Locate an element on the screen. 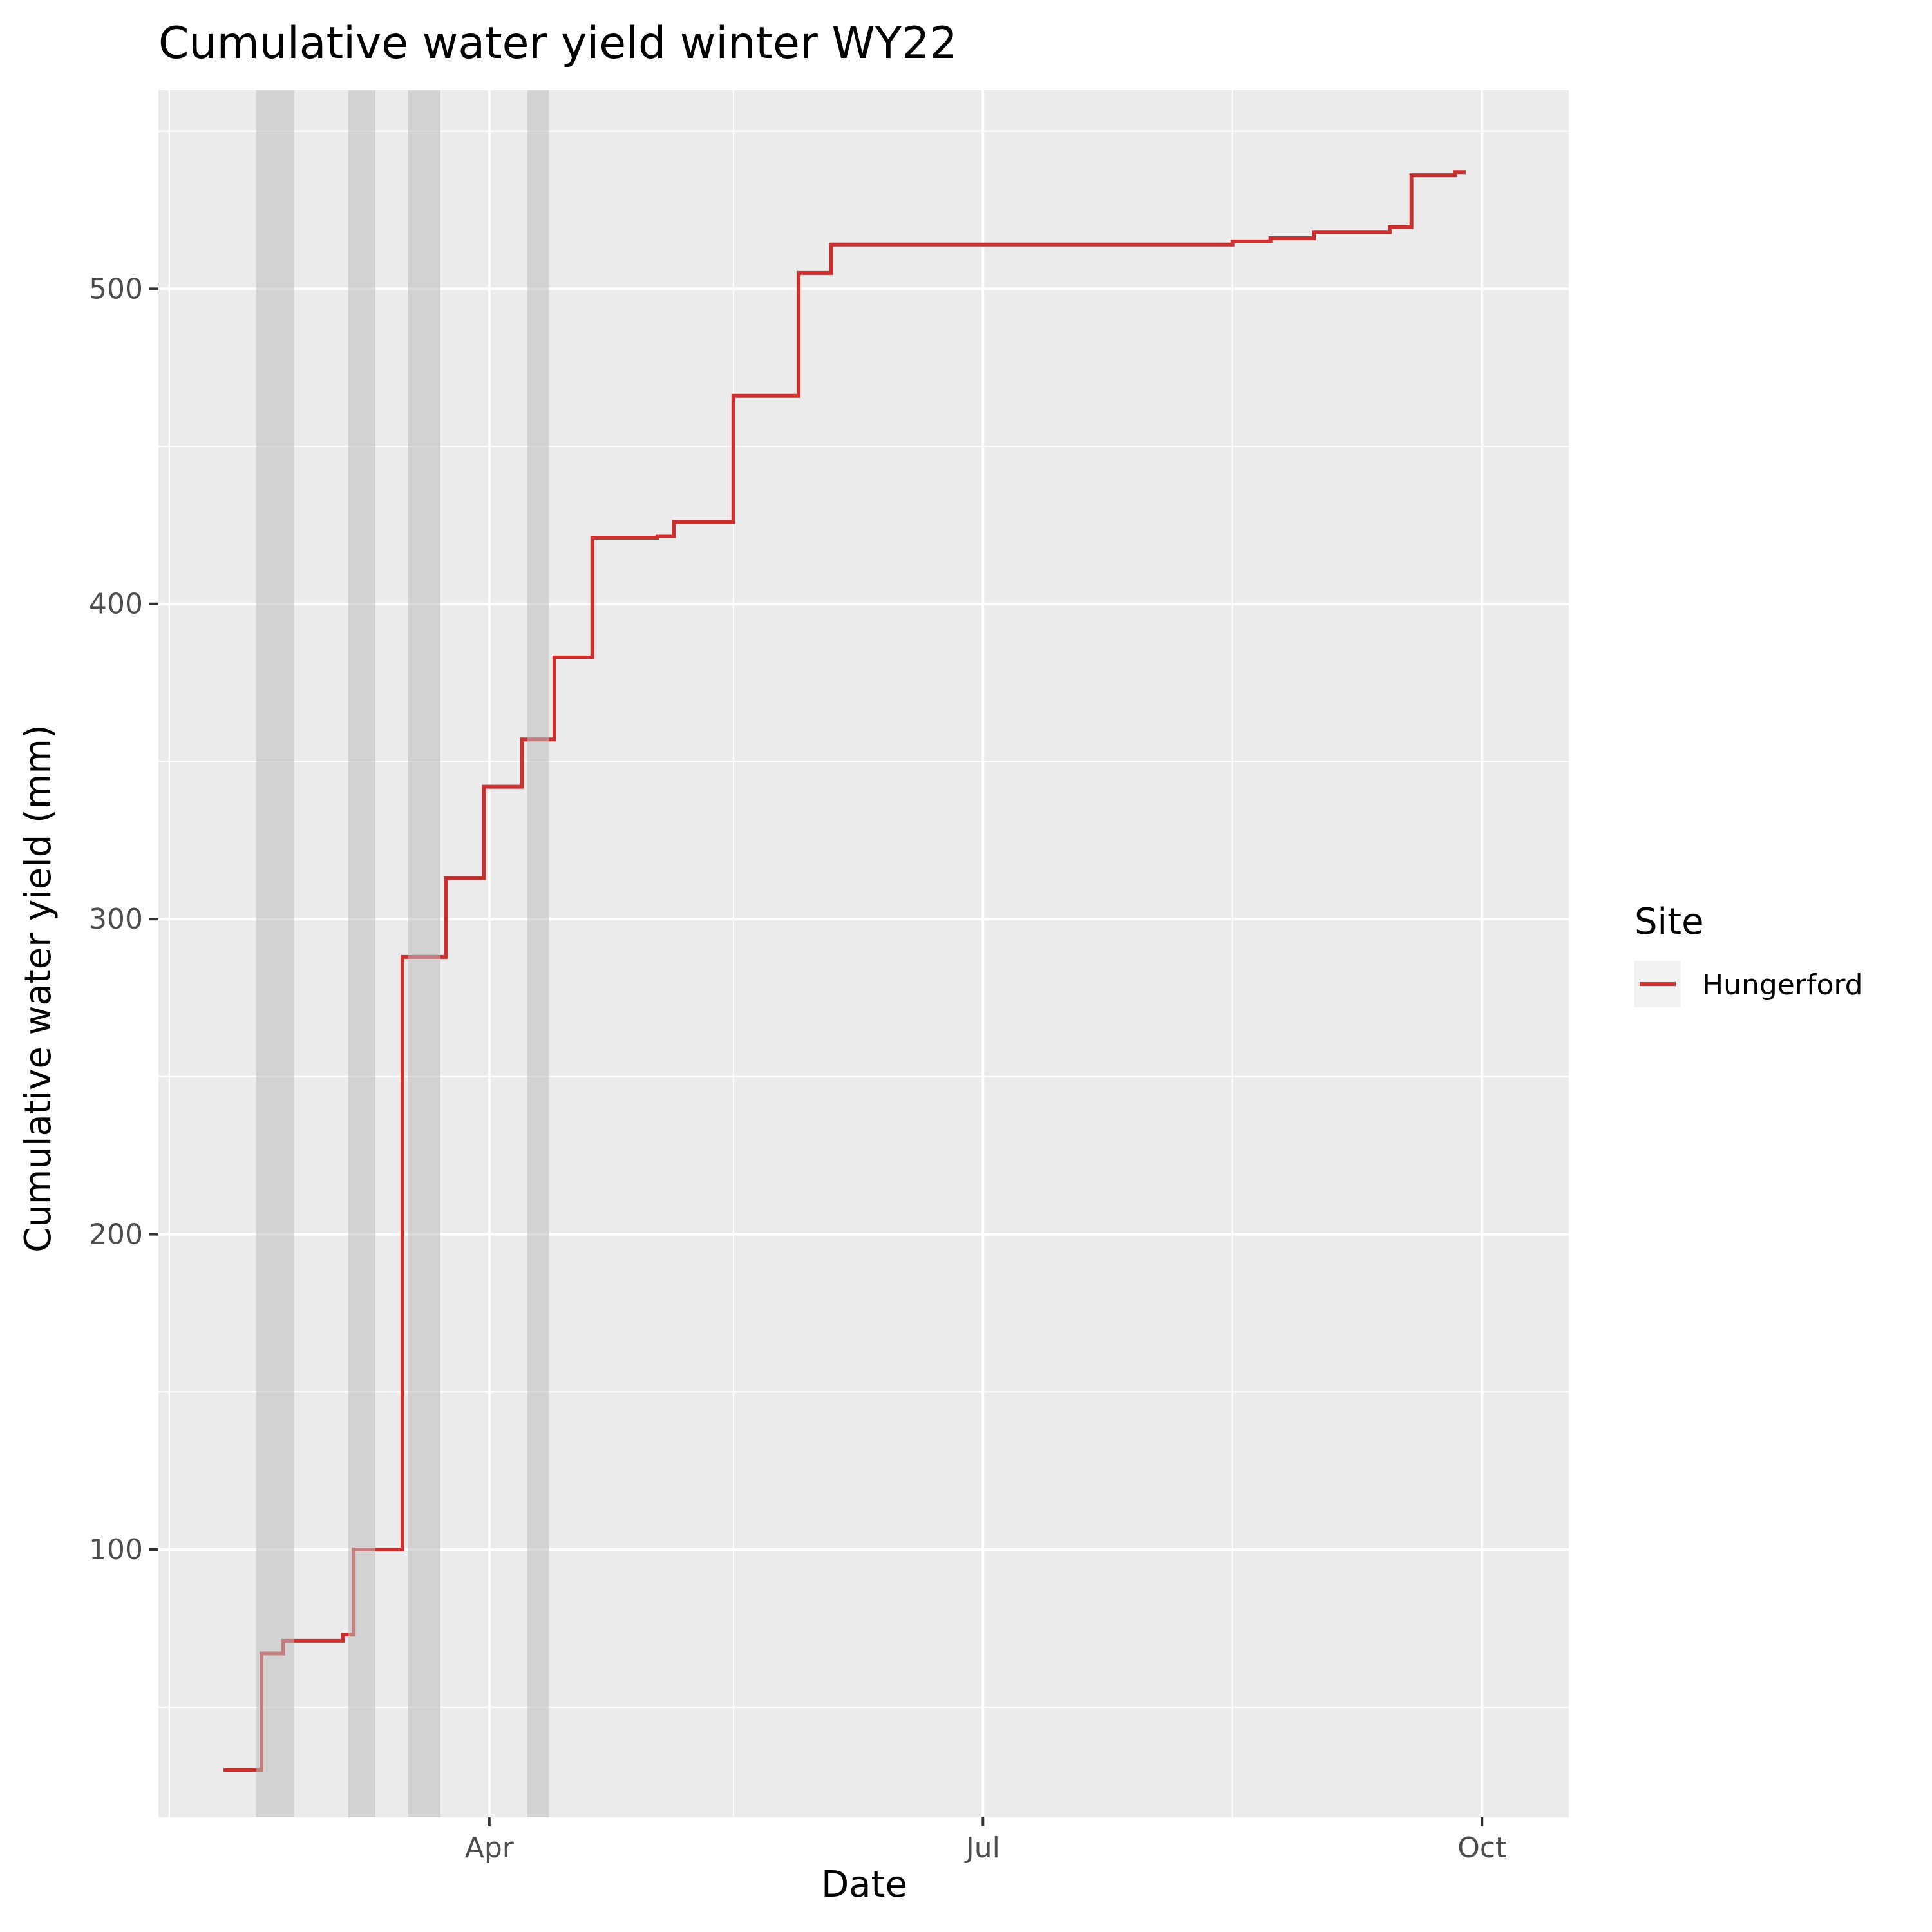  y-tick-label: 500 is located at coordinates (116, 288).